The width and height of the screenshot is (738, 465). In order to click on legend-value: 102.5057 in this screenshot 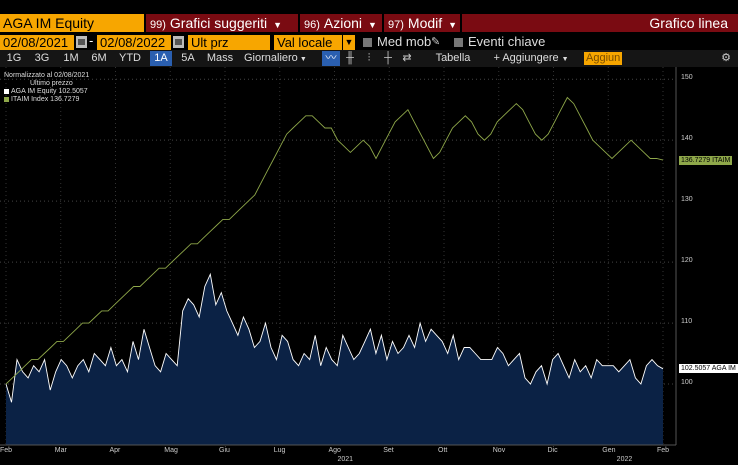, I will do `click(73, 91)`.